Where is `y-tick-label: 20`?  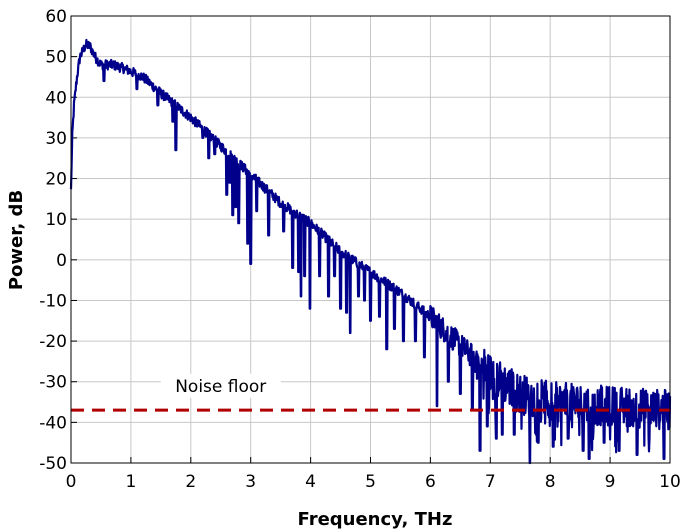 y-tick-label: 20 is located at coordinates (56, 180).